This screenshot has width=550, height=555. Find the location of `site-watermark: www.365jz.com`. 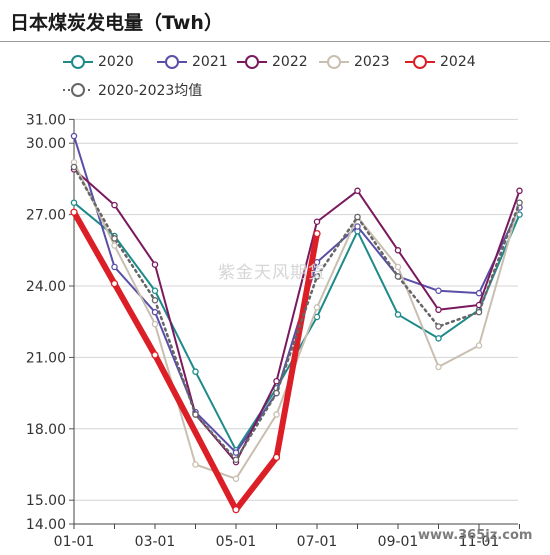

site-watermark: www.365jz.com is located at coordinates (475, 535).